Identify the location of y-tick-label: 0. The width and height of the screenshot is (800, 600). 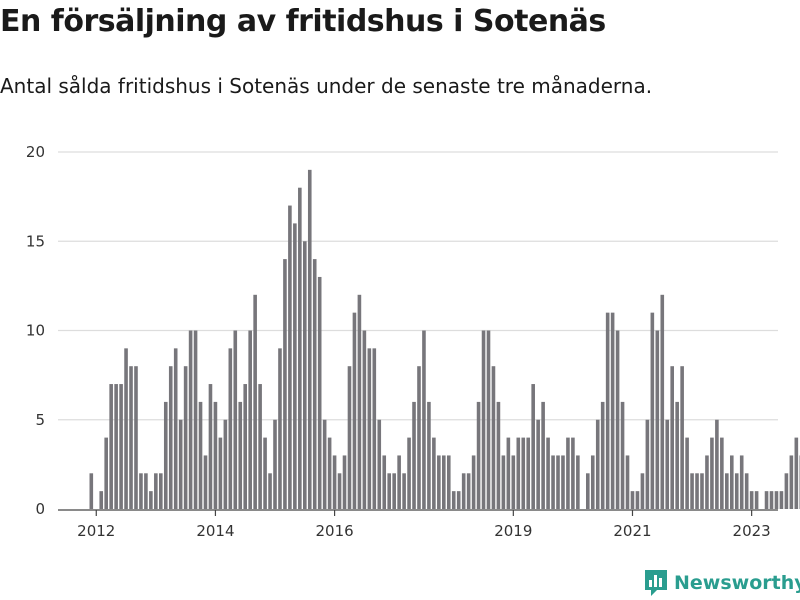
(40, 509).